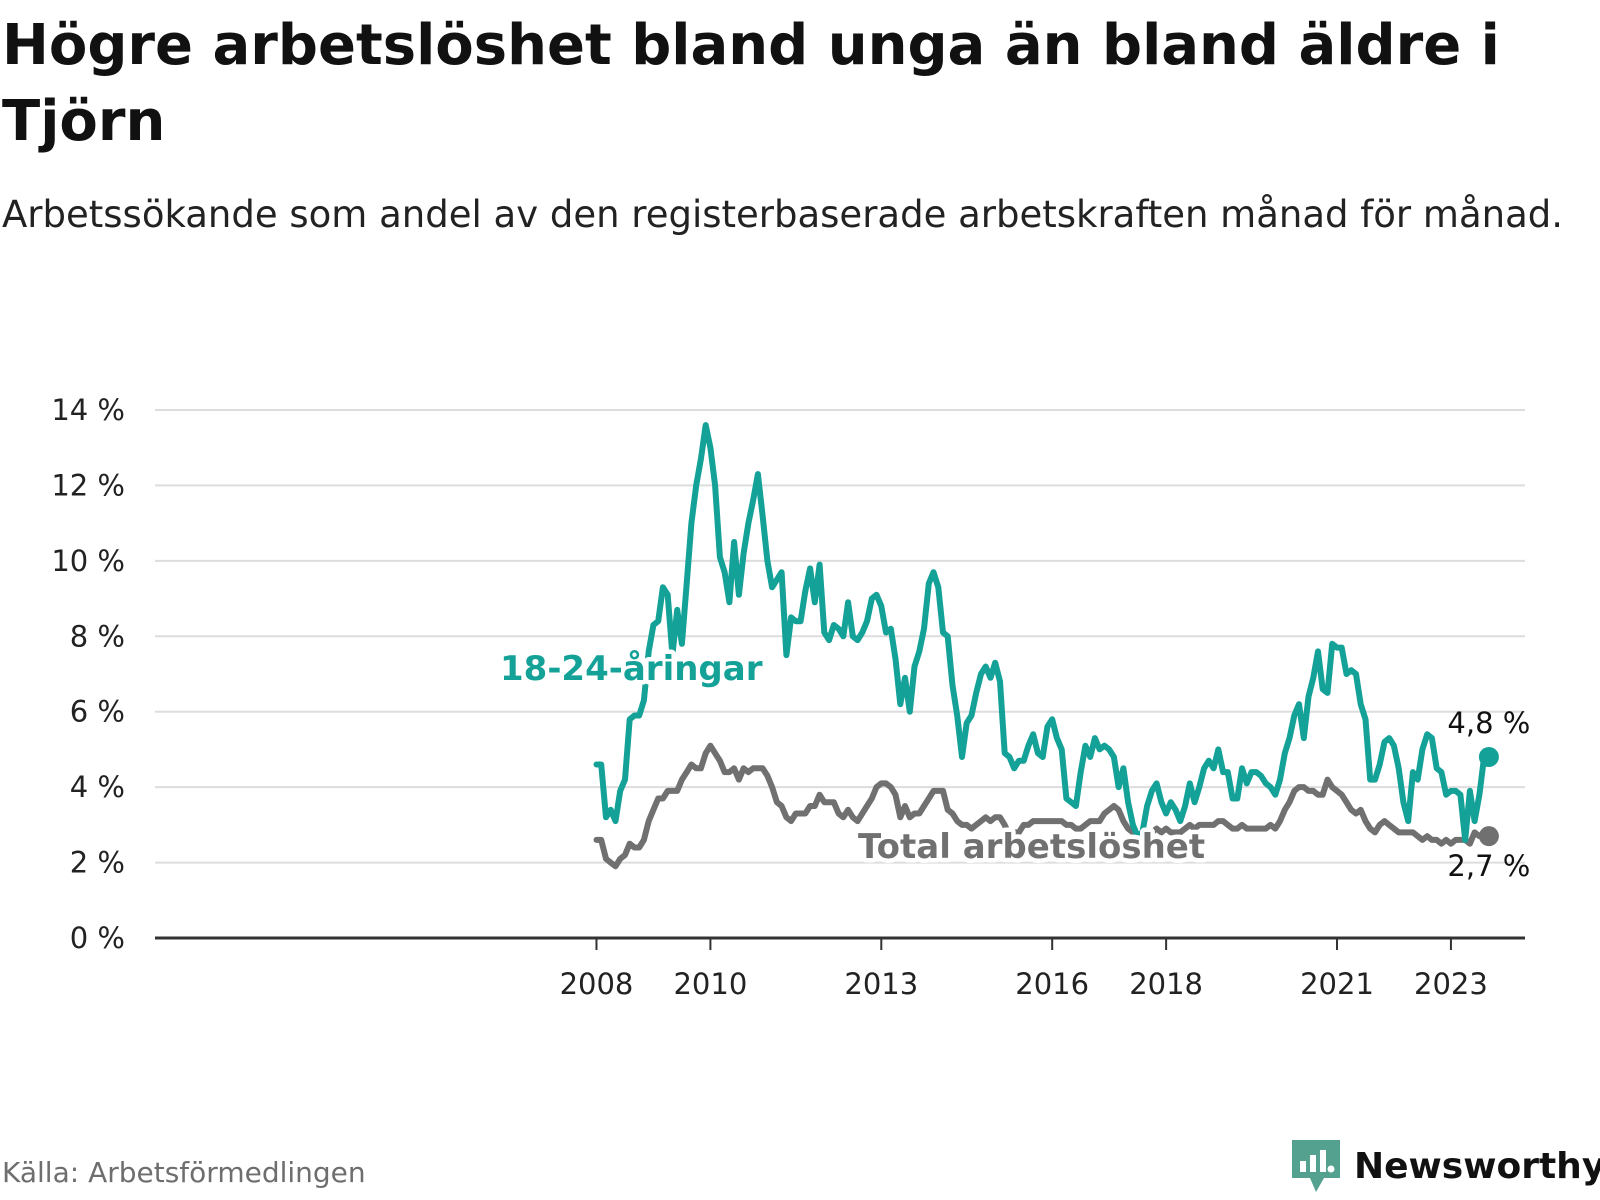 This screenshot has width=1600, height=1200. What do you see at coordinates (881, 984) in the screenshot?
I see `x-tick-label: 2013` at bounding box center [881, 984].